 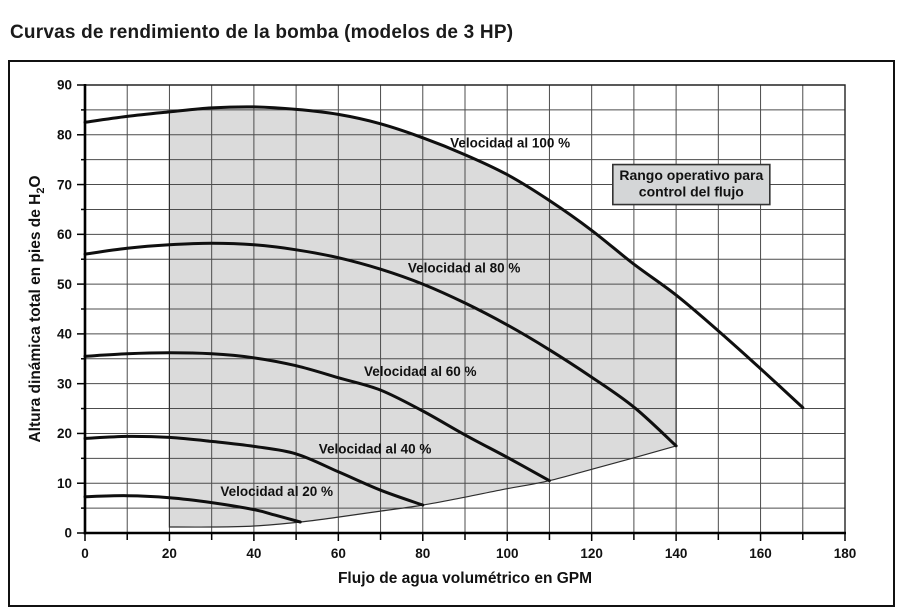 What do you see at coordinates (338, 553) in the screenshot?
I see `x-tick-label: 60` at bounding box center [338, 553].